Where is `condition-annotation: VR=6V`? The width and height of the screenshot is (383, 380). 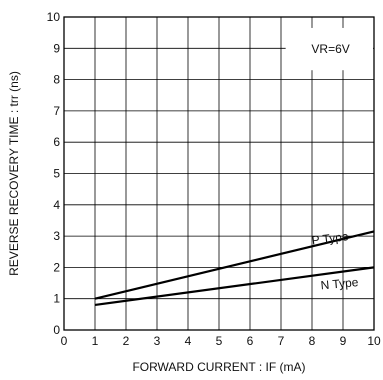 condition-annotation: VR=6V is located at coordinates (330, 49).